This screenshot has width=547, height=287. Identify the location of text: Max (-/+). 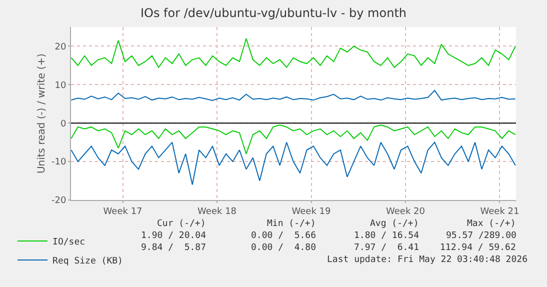
(491, 224).